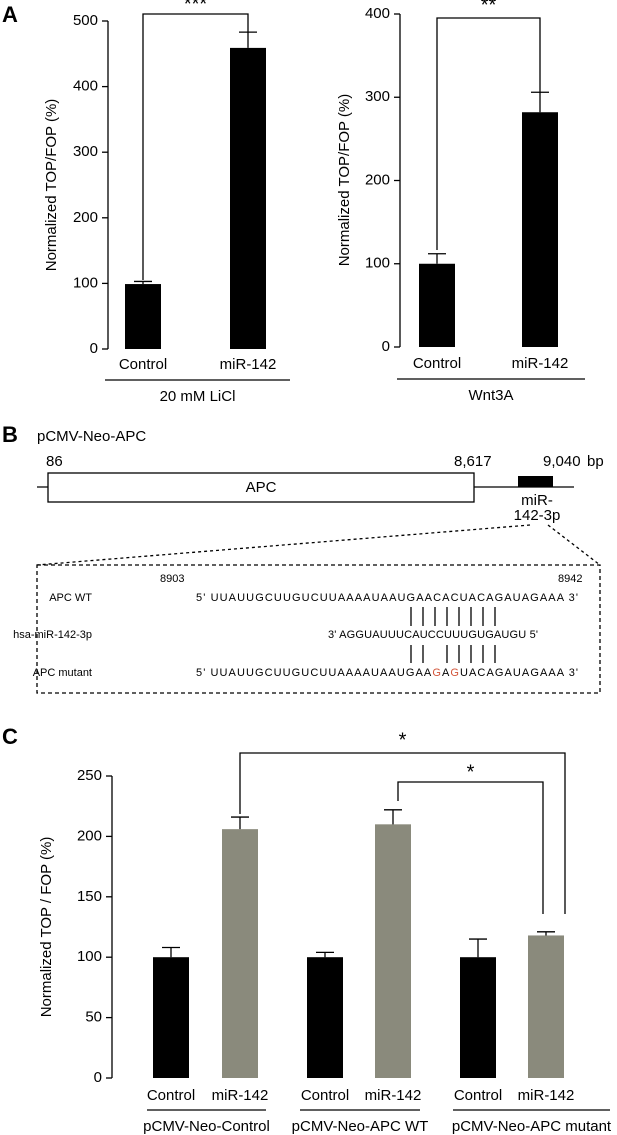  Describe the element at coordinates (85, 20) in the screenshot. I see `y-tick-label: 500` at that location.